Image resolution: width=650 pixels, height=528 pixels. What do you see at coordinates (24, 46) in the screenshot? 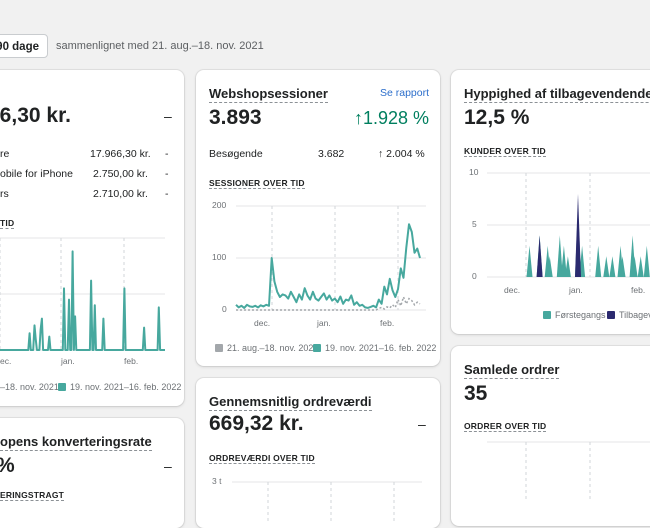
I see `date-range-button: 90 dage` at bounding box center [24, 46].